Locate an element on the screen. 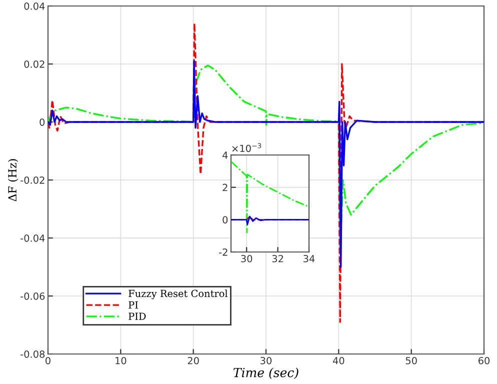  x-tick-label: 40 is located at coordinates (338, 360).